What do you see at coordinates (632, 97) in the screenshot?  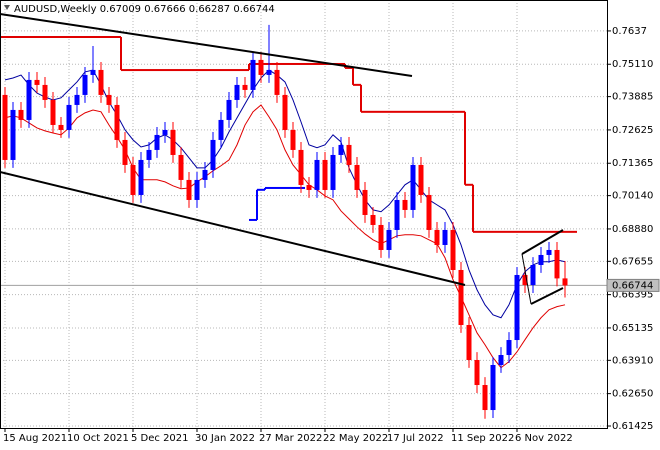 I see `y-tick-label: 0.73885` at bounding box center [632, 97].